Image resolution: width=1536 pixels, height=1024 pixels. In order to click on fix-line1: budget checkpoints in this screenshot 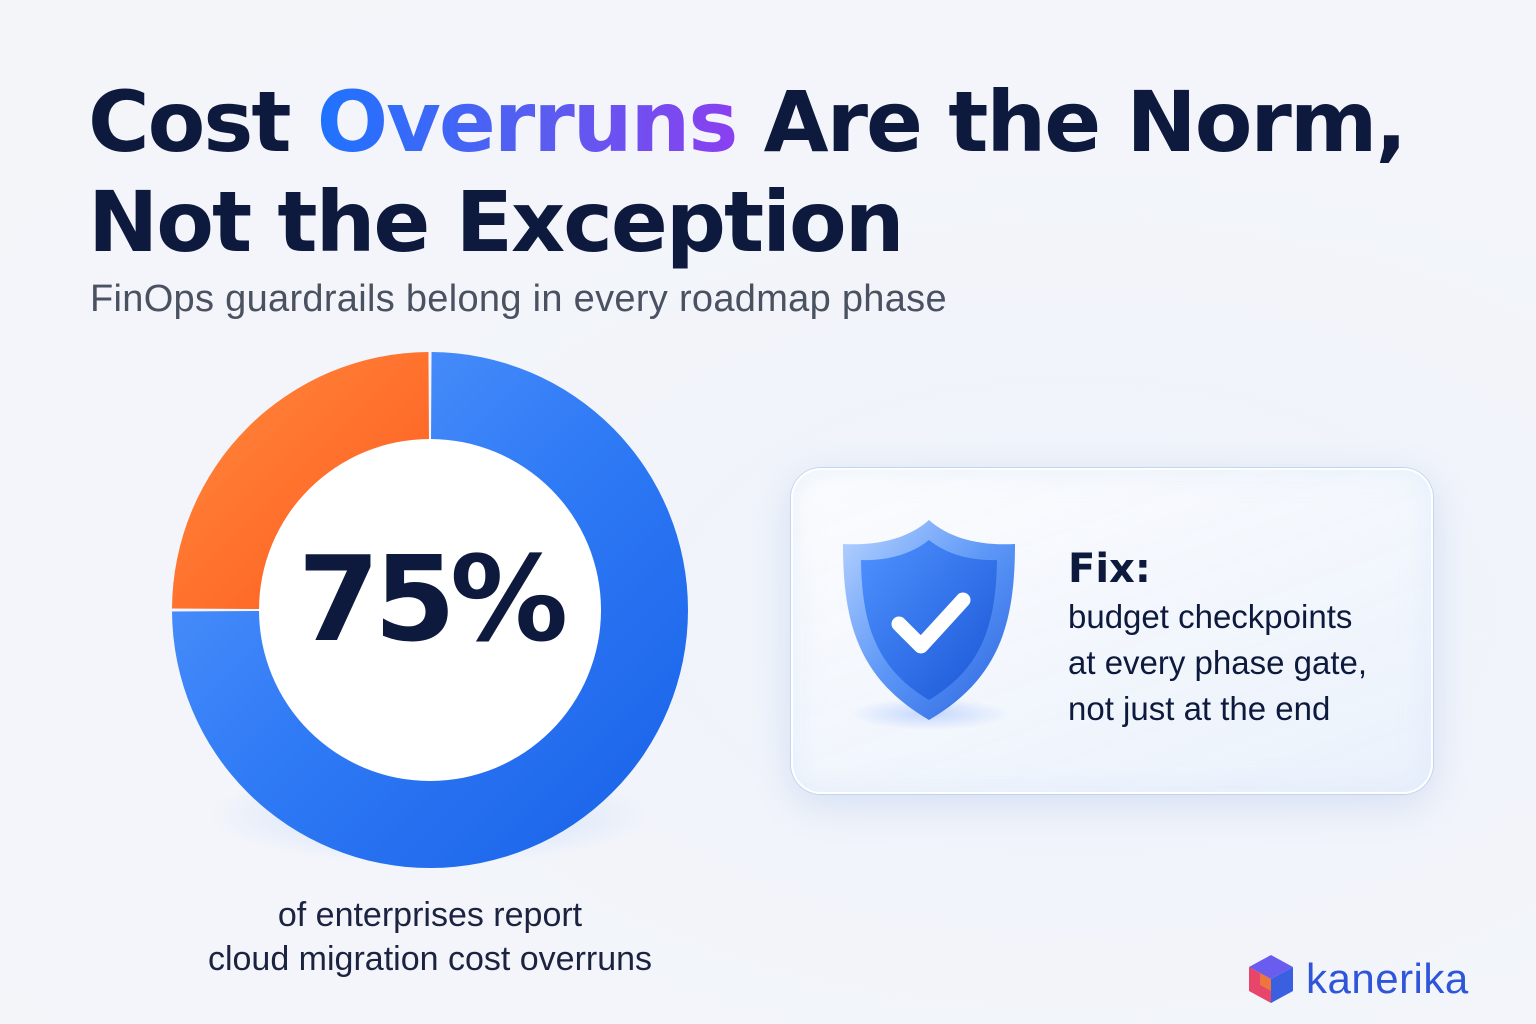, I will do `click(1210, 616)`.